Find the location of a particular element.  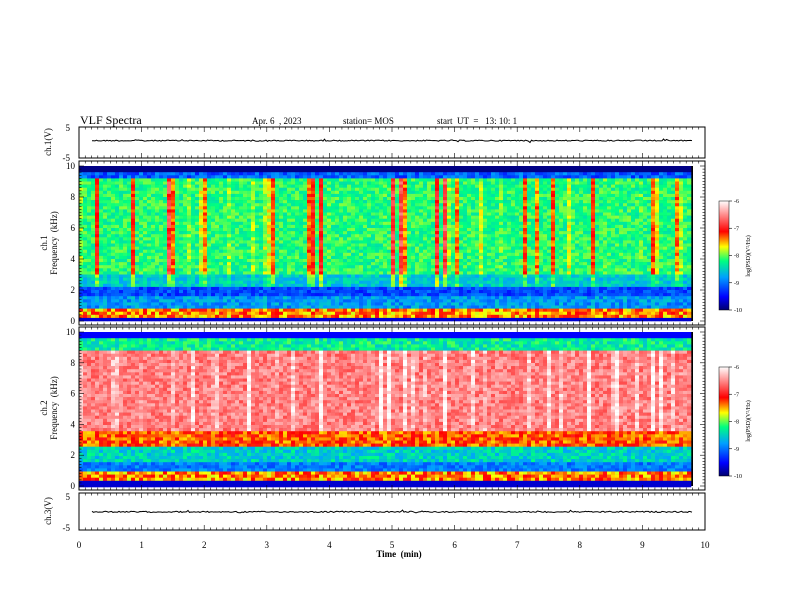

colorbar-ch2-label: log(PSD)(V²/Hz) is located at coordinates (748, 420).